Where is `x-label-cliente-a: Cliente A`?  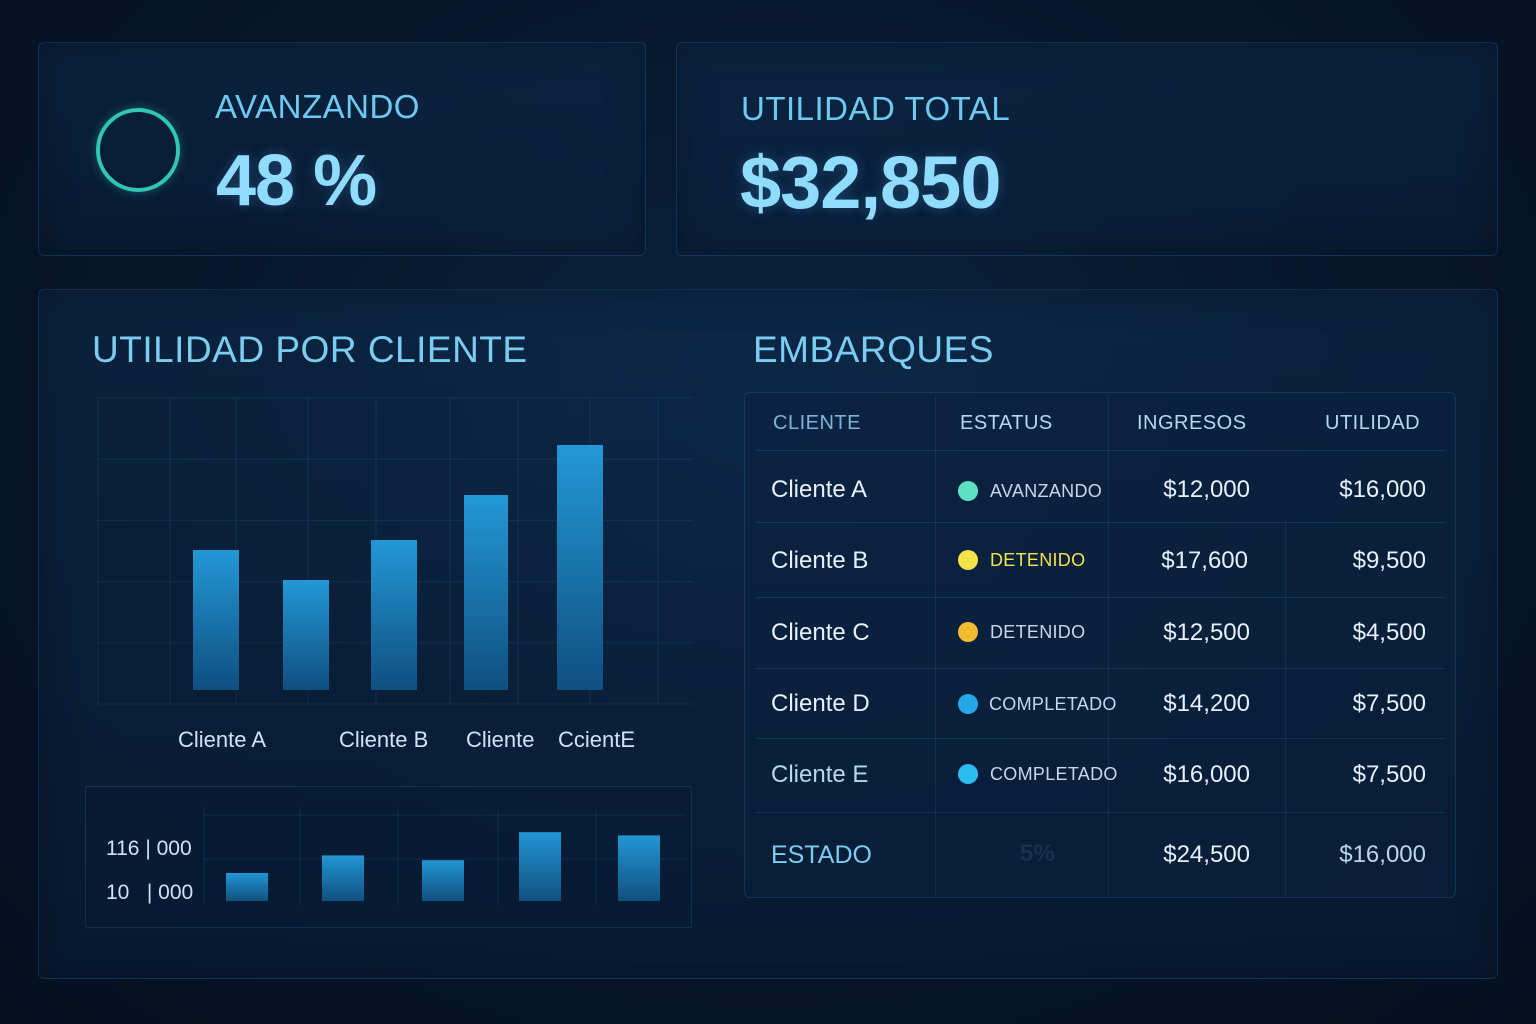
x-label-cliente-a: Cliente A is located at coordinates (222, 739).